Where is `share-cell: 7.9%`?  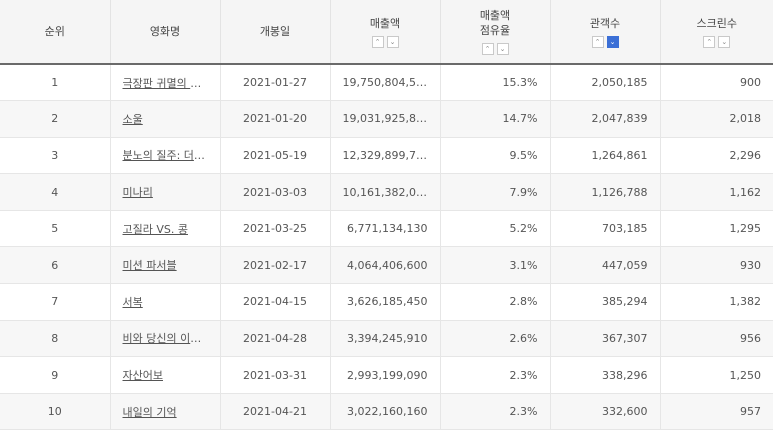
share-cell: 7.9% is located at coordinates (495, 192).